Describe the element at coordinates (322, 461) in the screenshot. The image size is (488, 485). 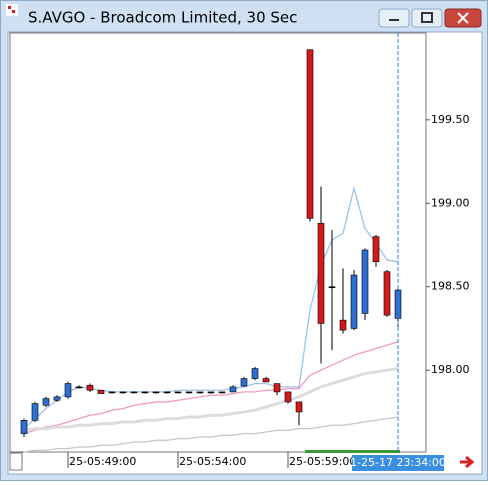
I see `x-tick-label: 25-05:59:00` at that location.